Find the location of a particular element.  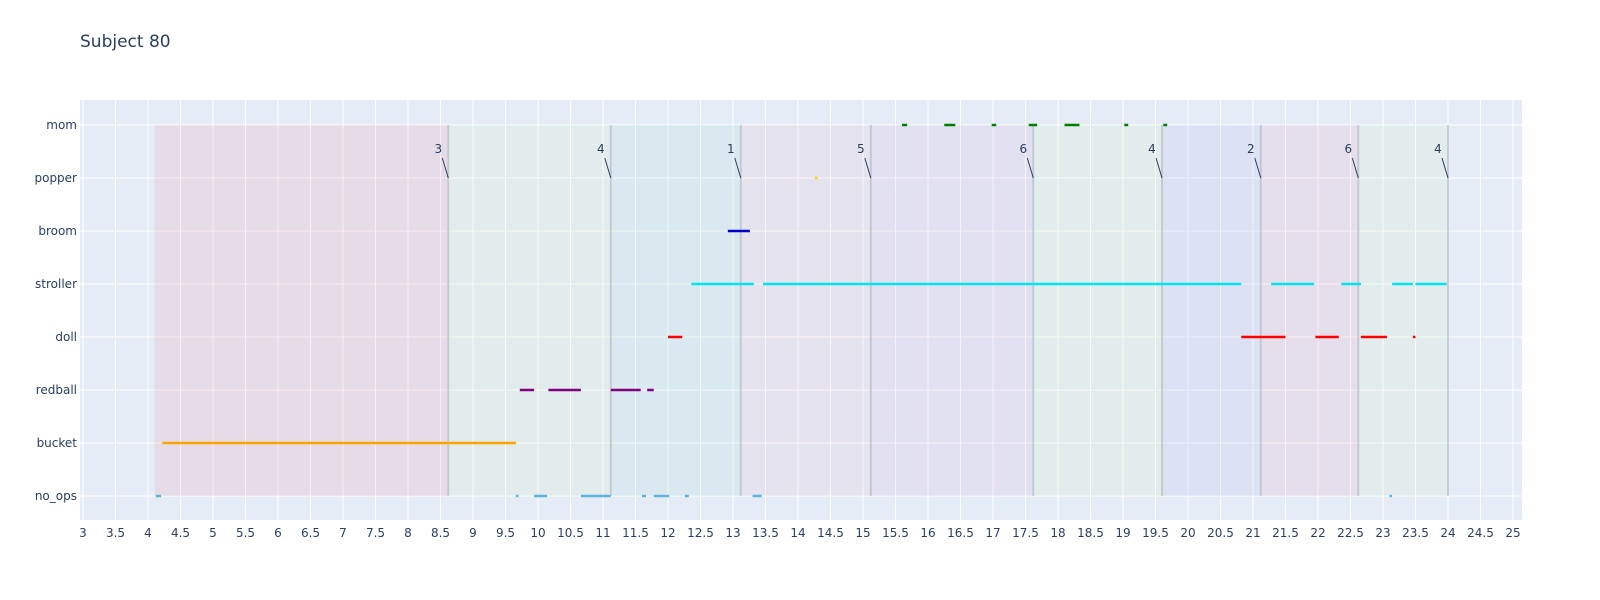

x-tick-label: 9.5 is located at coordinates (505, 533).